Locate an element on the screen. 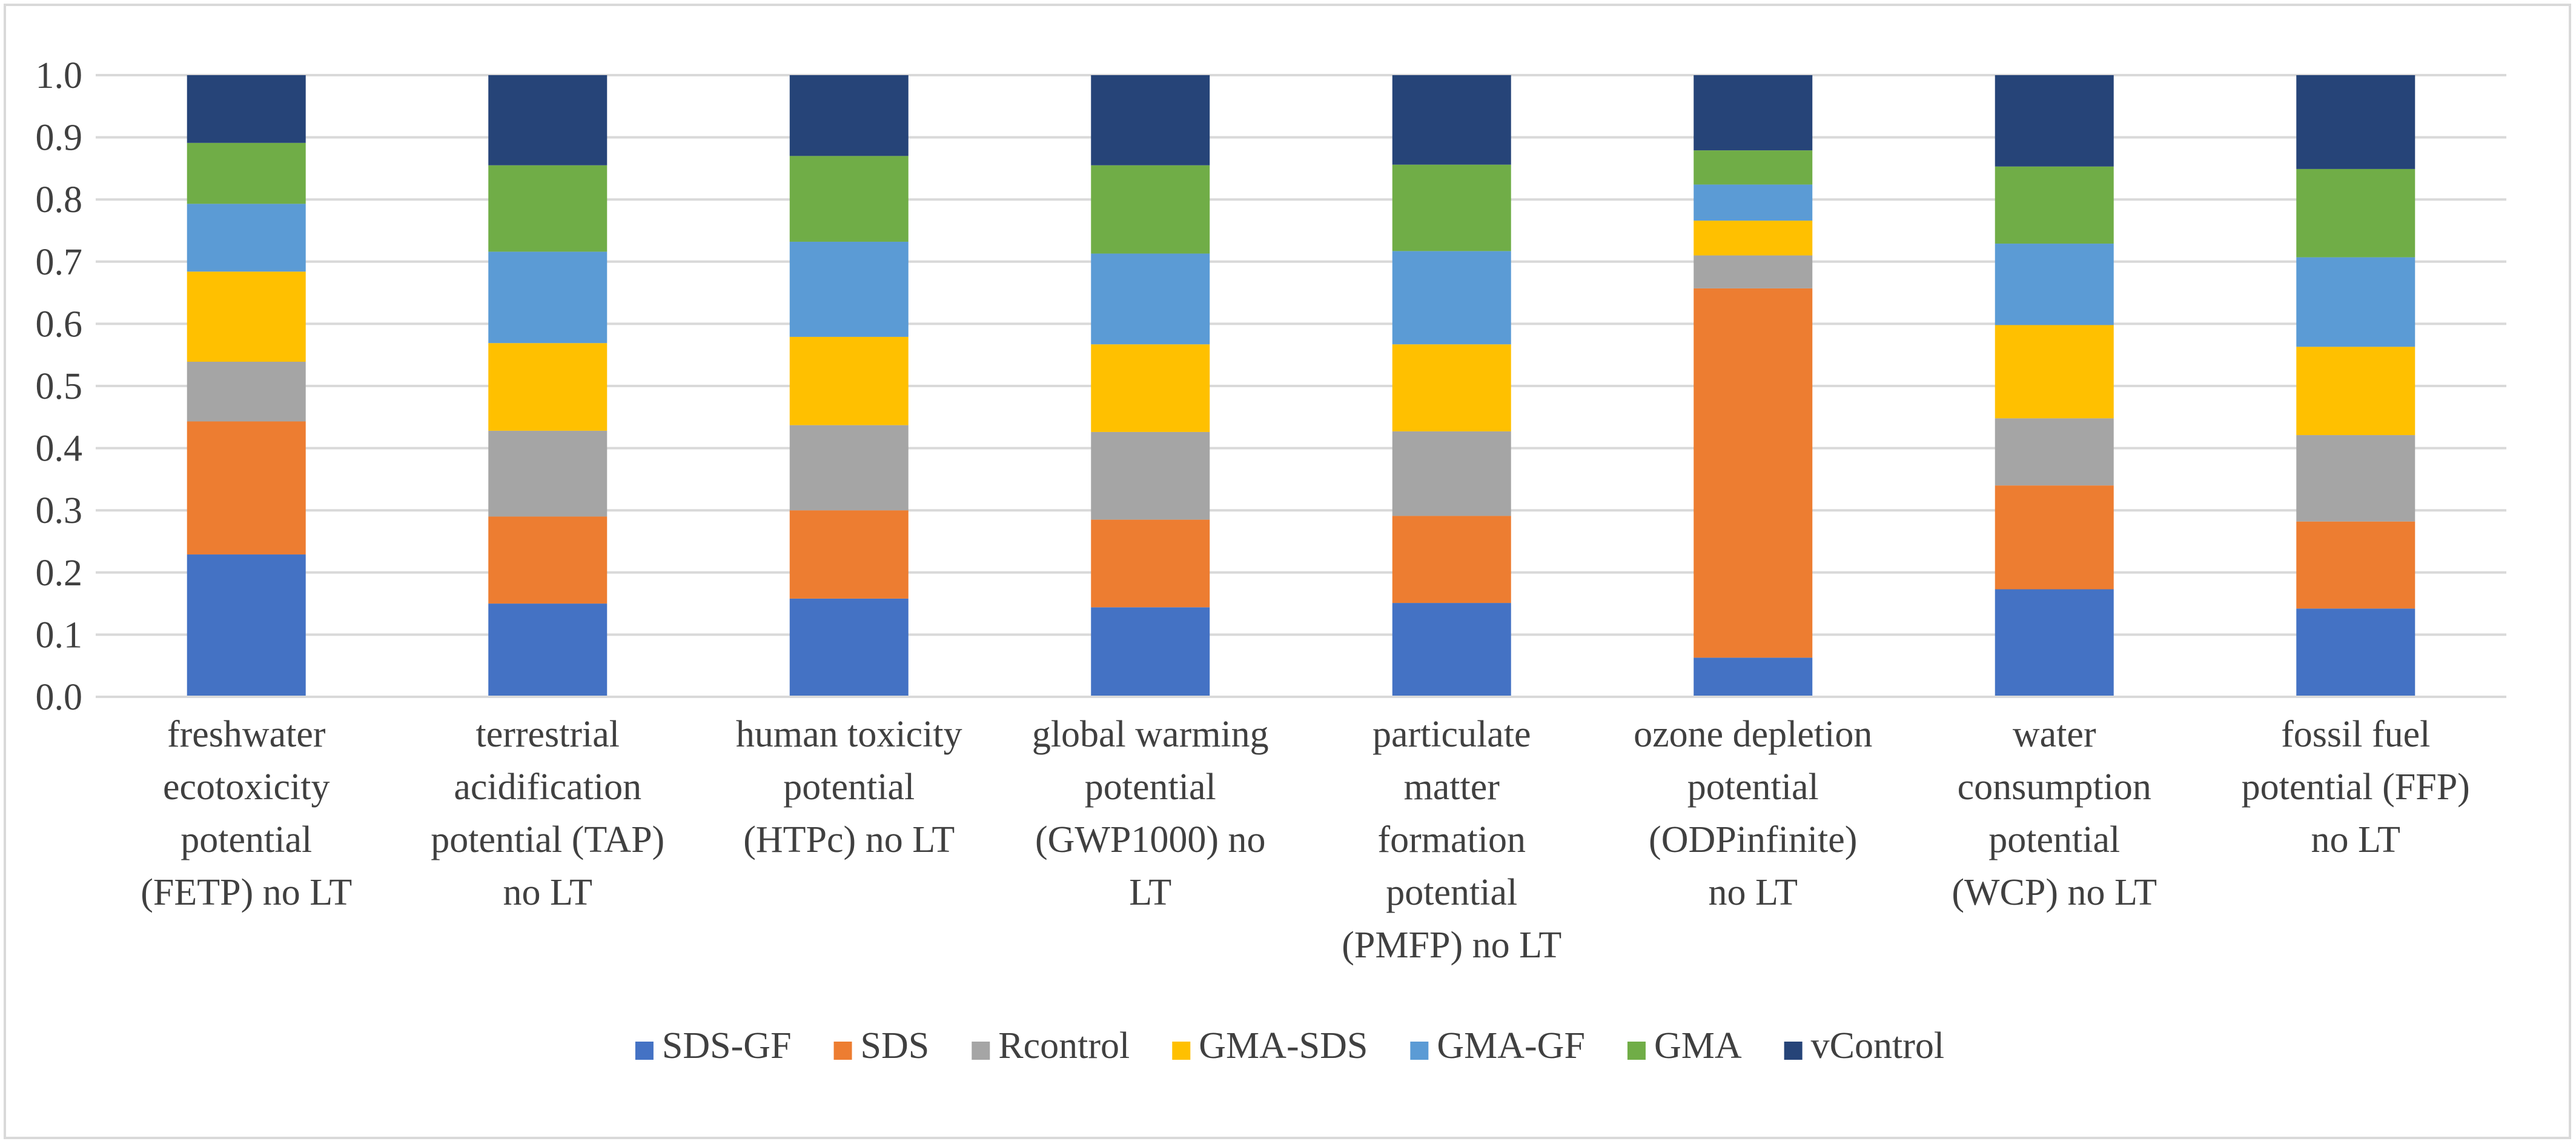 The width and height of the screenshot is (2576, 1144). y-tick-label: 0.3 is located at coordinates (59, 511).